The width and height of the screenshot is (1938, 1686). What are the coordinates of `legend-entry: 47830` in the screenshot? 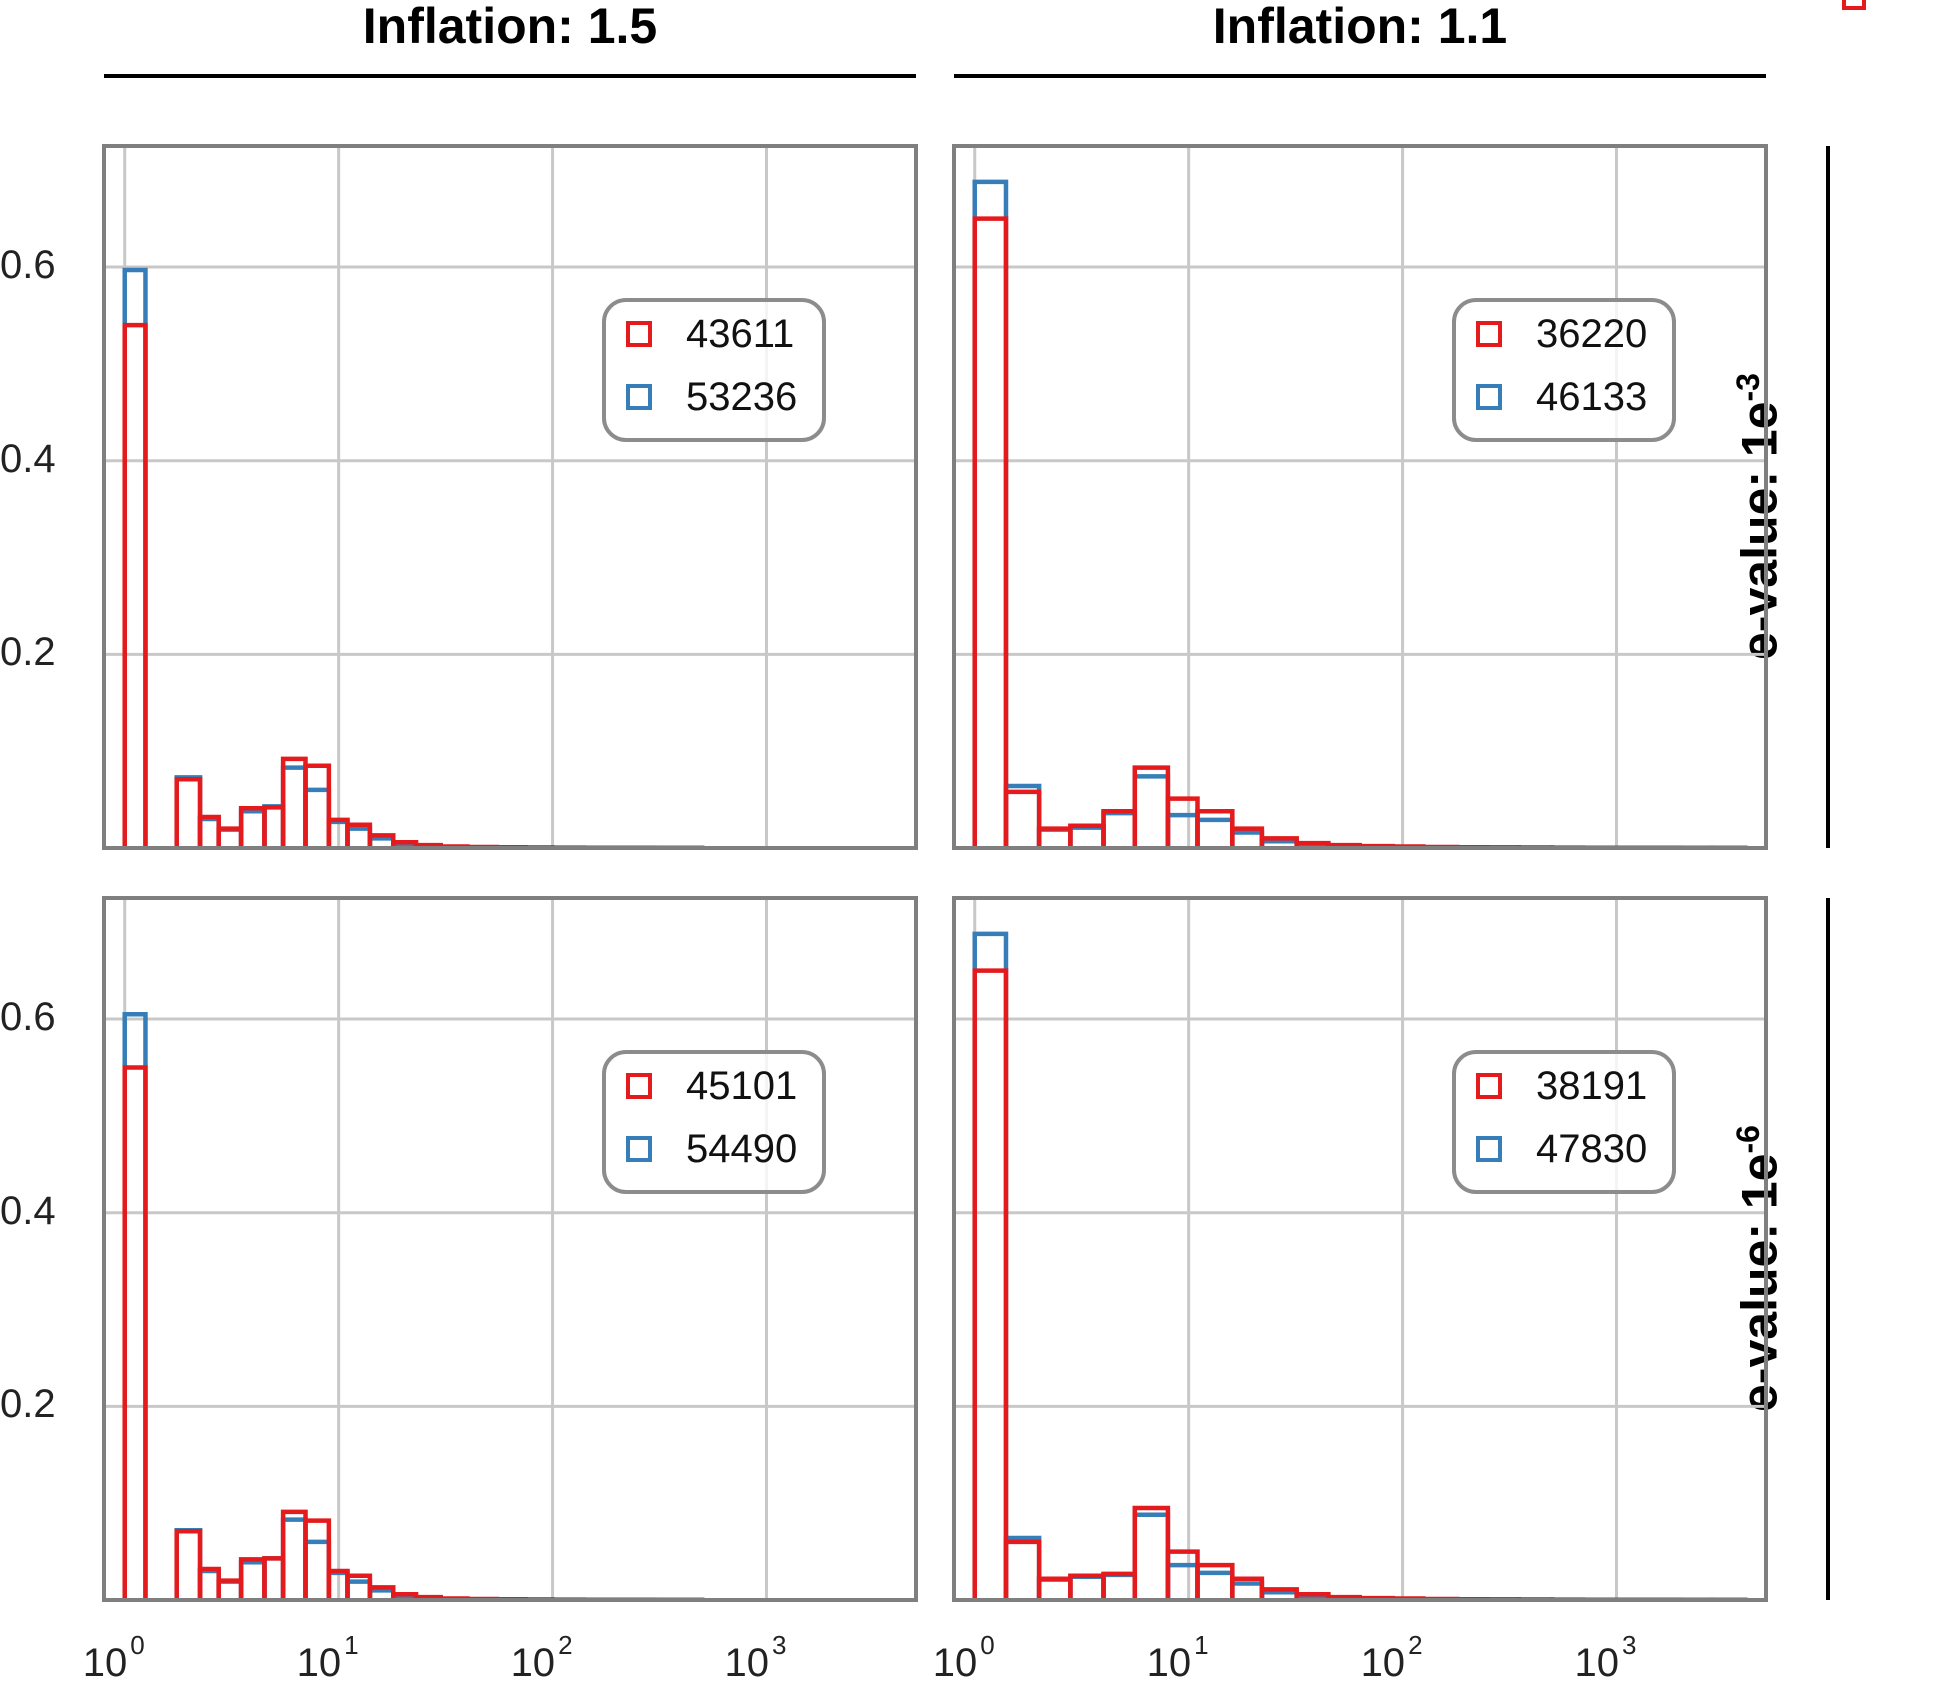 It's located at (1561, 1149).